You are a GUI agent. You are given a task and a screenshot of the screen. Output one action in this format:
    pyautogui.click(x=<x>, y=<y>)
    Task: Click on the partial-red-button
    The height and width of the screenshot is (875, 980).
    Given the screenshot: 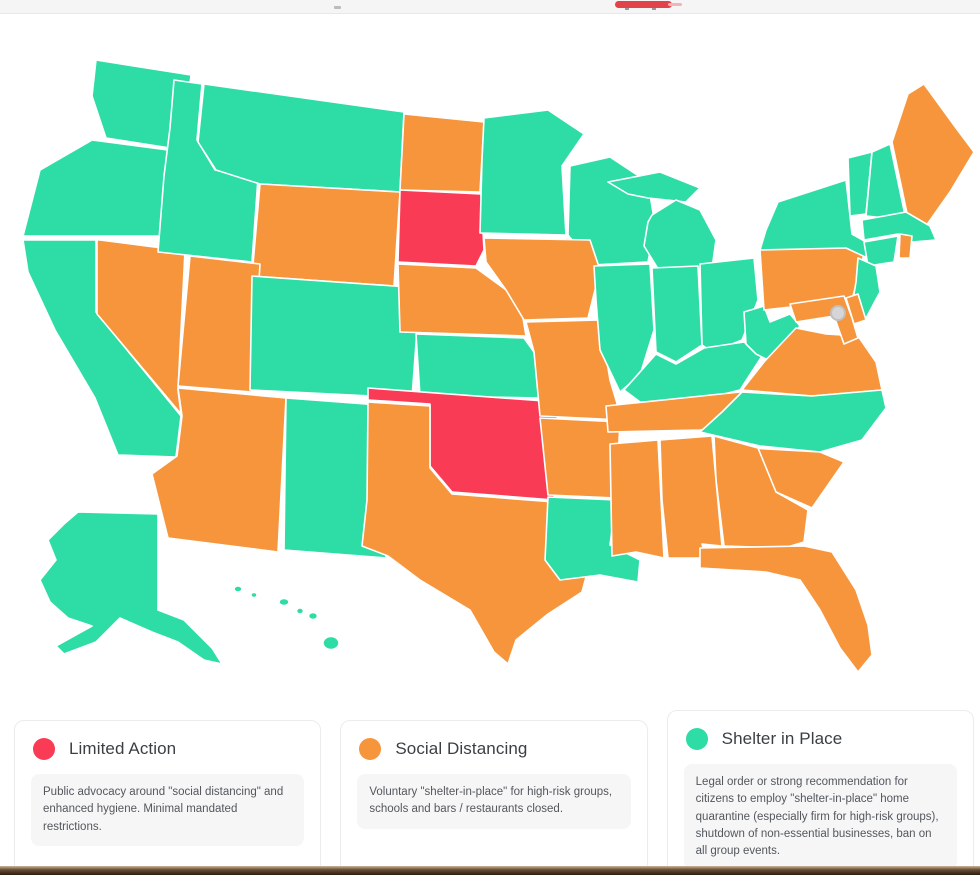 What is the action you would take?
    pyautogui.click(x=643, y=4)
    